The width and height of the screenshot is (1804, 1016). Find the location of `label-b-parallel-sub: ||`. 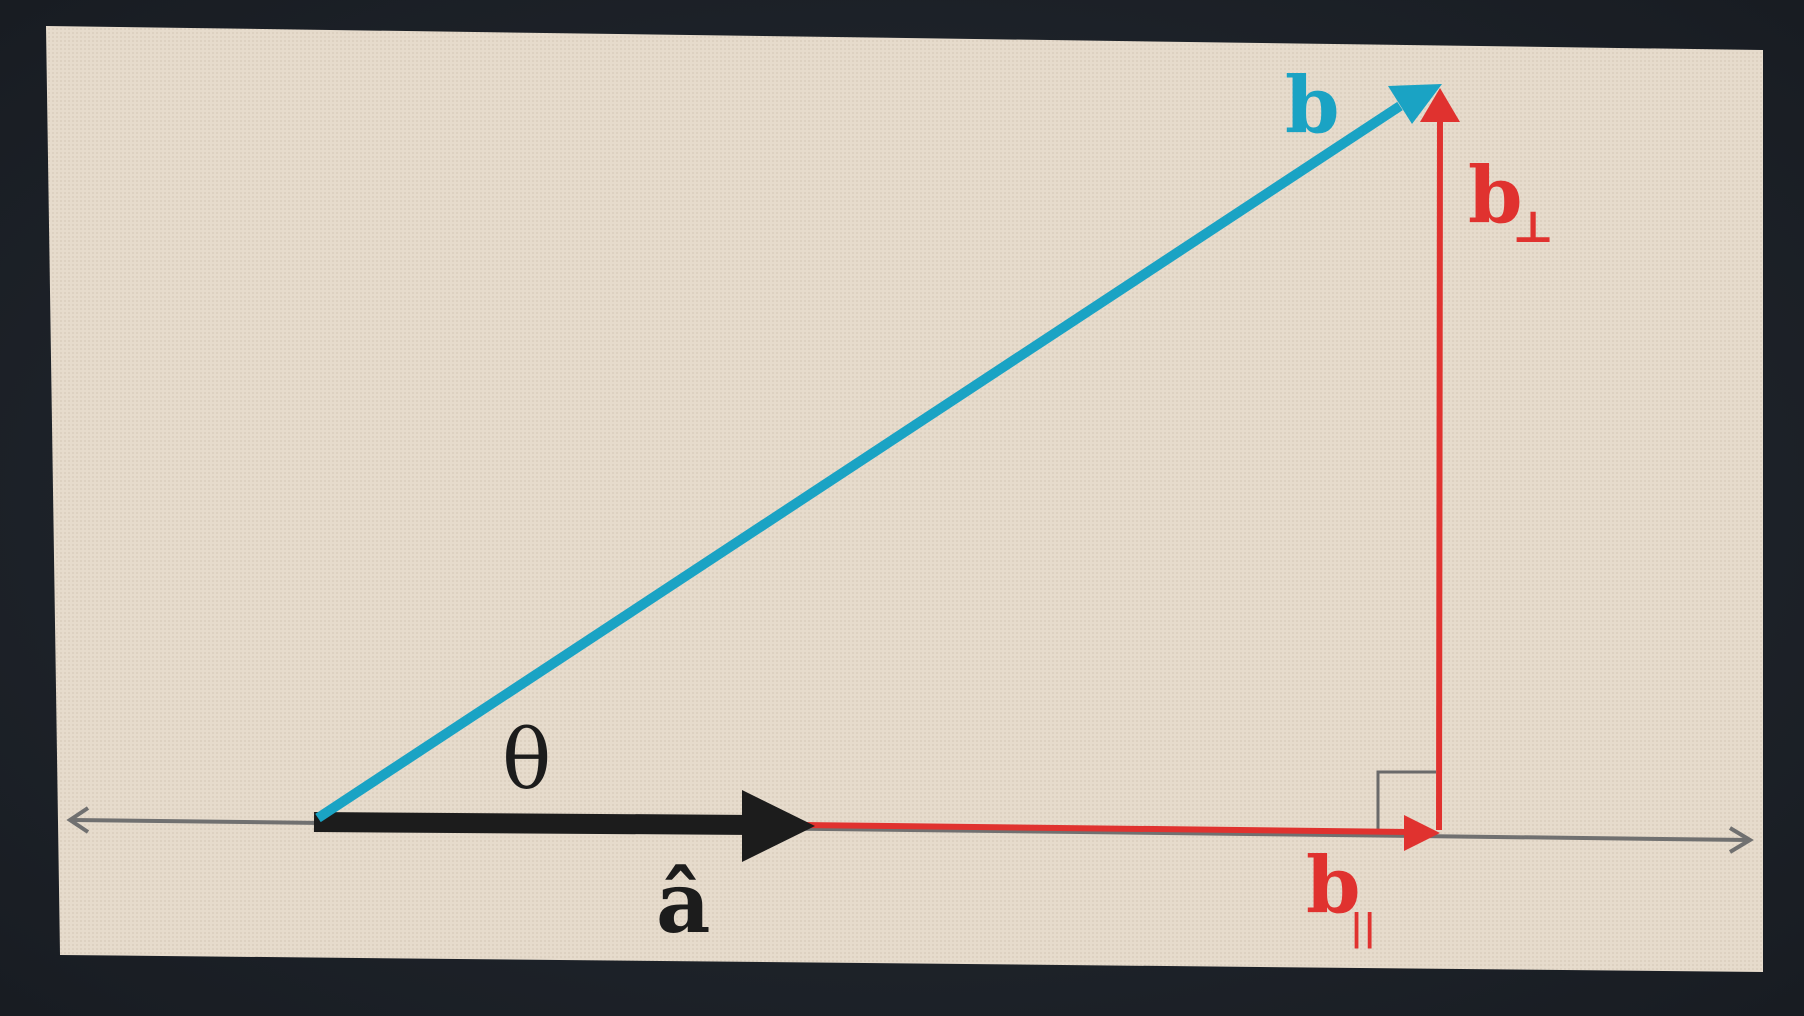

label-b-parallel-sub: || is located at coordinates (1363, 928).